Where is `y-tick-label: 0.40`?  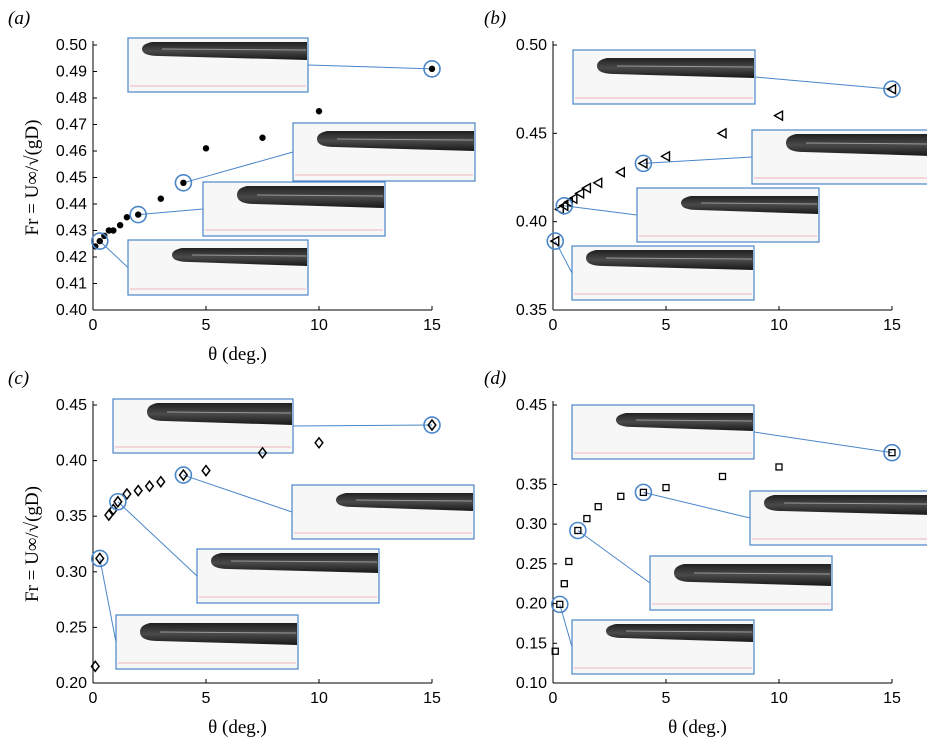
y-tick-label: 0.40 is located at coordinates (531, 222).